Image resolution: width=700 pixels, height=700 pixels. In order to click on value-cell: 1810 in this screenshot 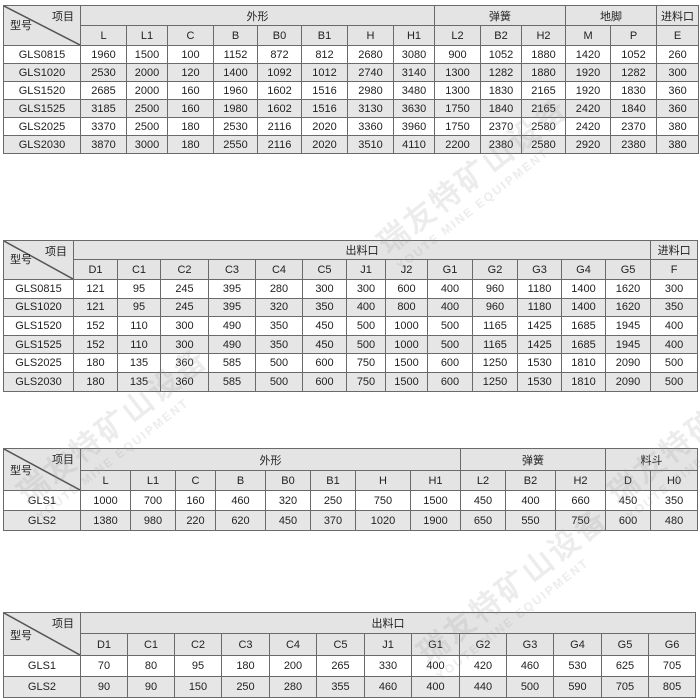, I will do `click(583, 363)`.